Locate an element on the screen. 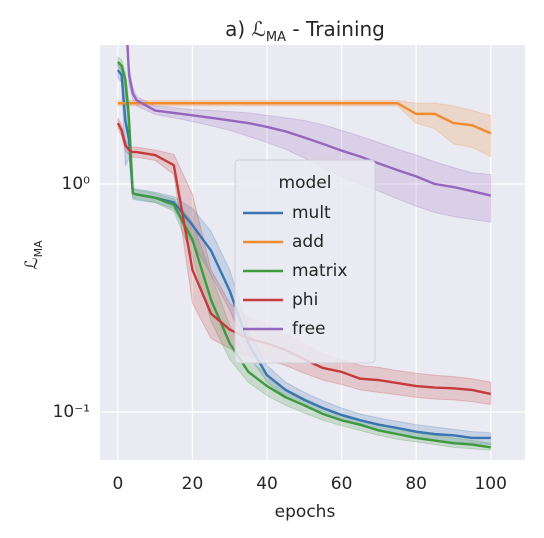  x-tick-label: 80 is located at coordinates (416, 484).